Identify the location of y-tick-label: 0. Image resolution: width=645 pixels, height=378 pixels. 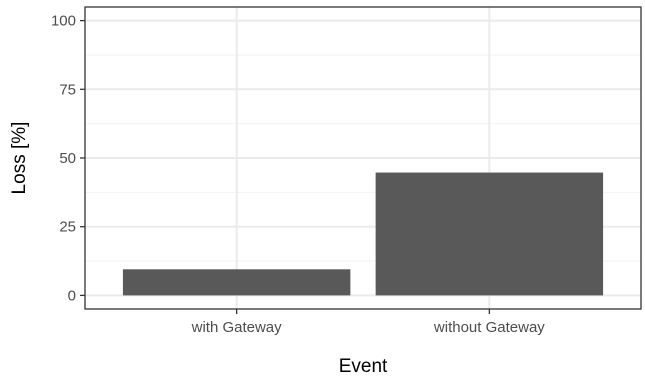
(72, 295).